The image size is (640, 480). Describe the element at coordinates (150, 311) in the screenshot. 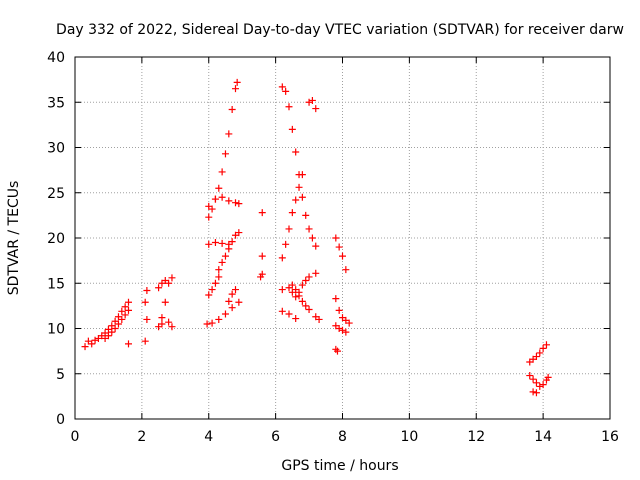

I see `series-early-scatter` at that location.